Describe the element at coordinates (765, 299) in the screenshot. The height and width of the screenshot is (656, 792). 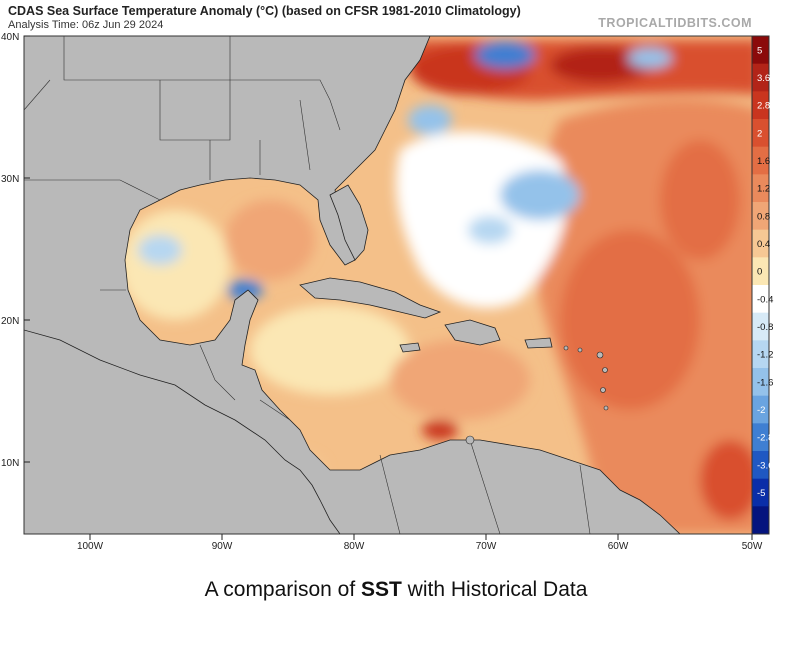
I see `legend-tick-label: -0.4` at that location.